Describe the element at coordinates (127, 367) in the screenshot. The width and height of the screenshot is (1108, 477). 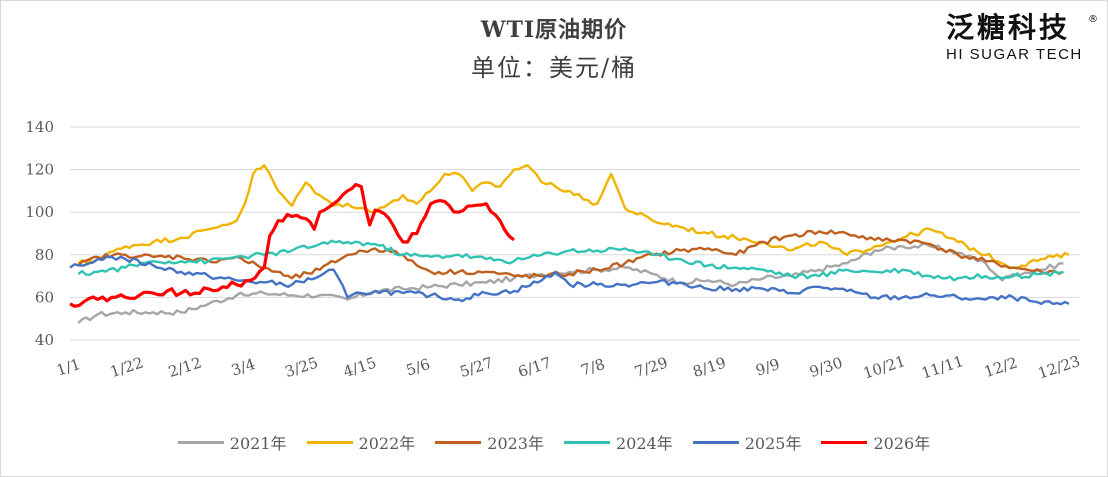
I see `x-tick-label: 1/22` at that location.